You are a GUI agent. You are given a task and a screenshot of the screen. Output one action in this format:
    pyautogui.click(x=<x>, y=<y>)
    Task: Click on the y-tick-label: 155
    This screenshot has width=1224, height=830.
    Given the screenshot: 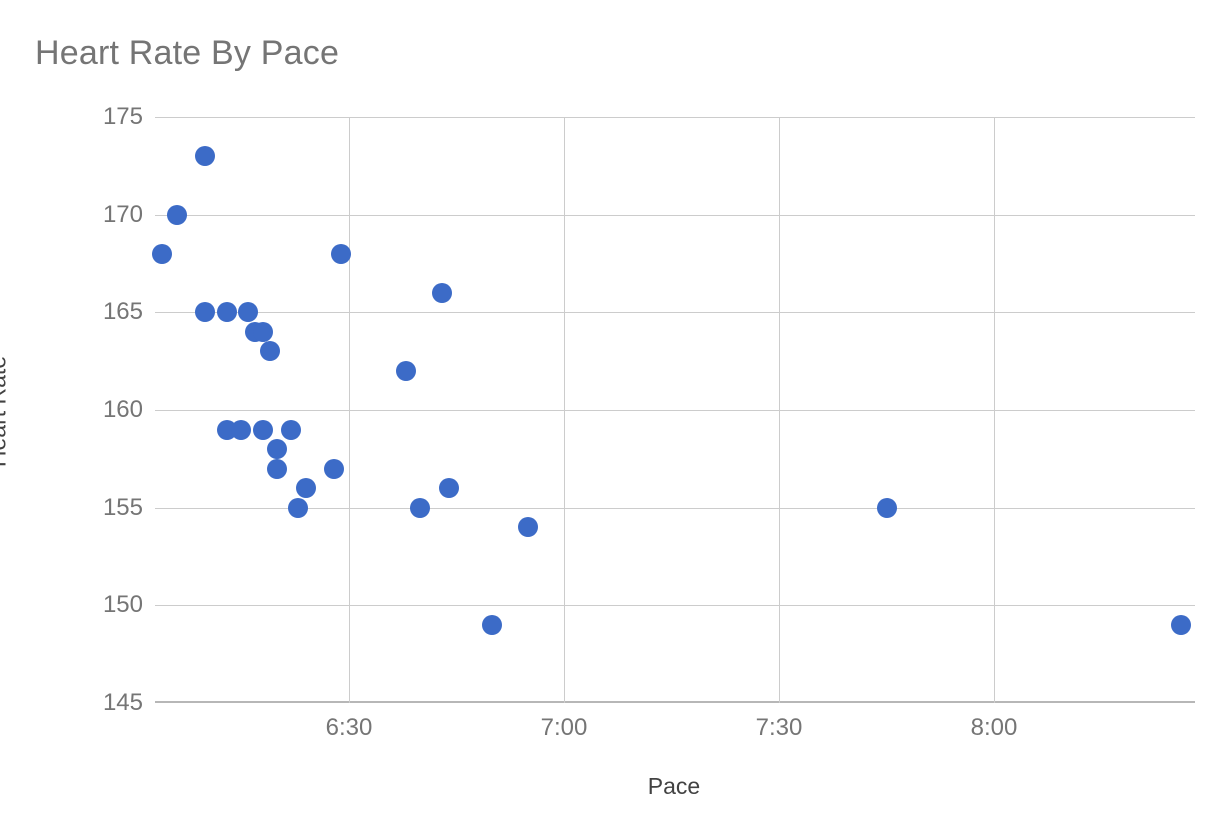 What is the action you would take?
    pyautogui.click(x=122, y=507)
    